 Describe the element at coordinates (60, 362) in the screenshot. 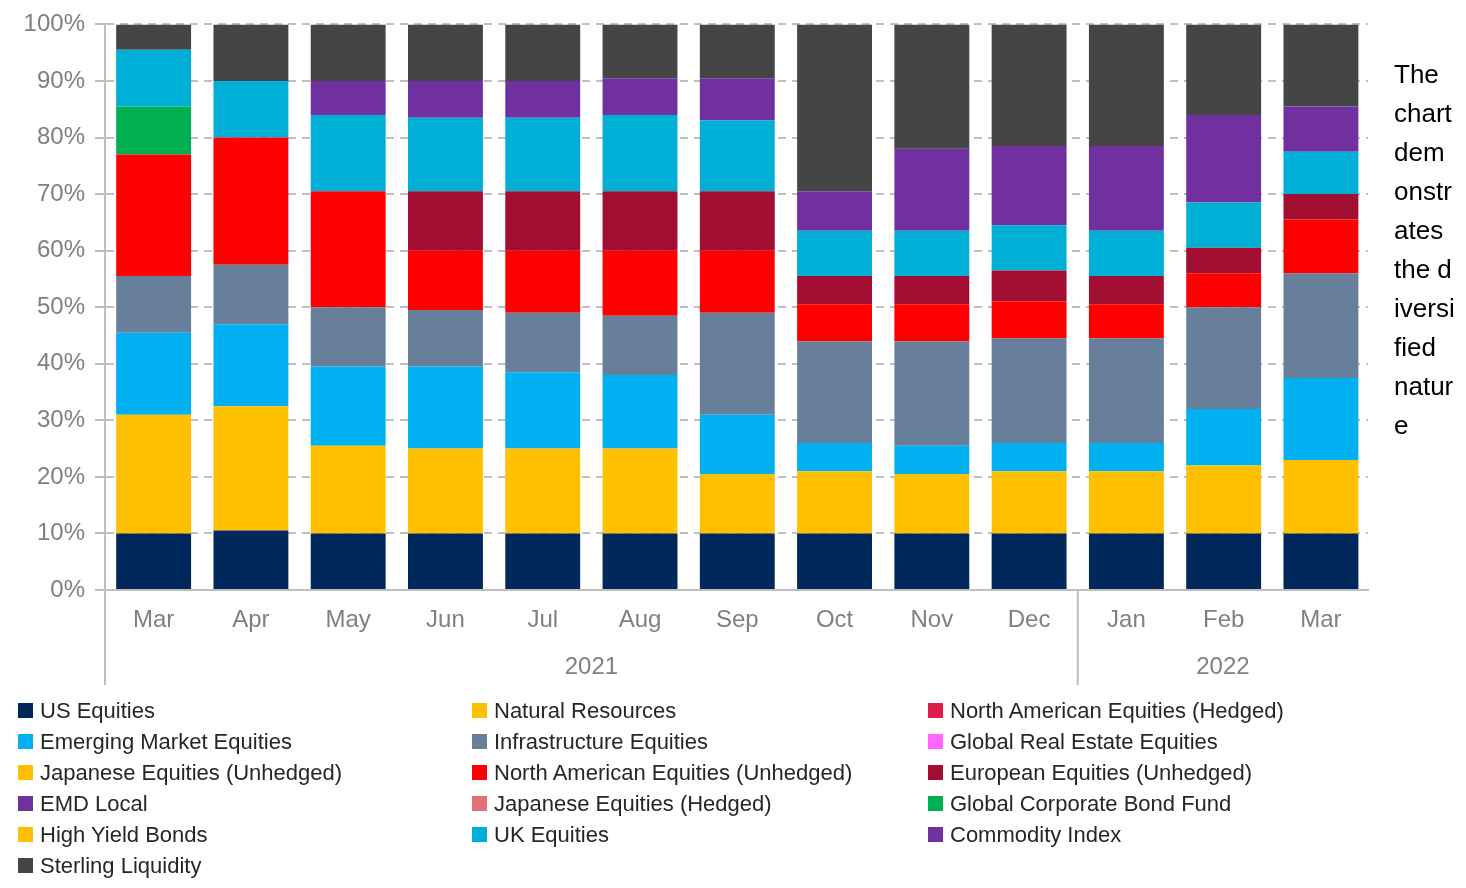

I see `y-tick-label: 40%` at that location.